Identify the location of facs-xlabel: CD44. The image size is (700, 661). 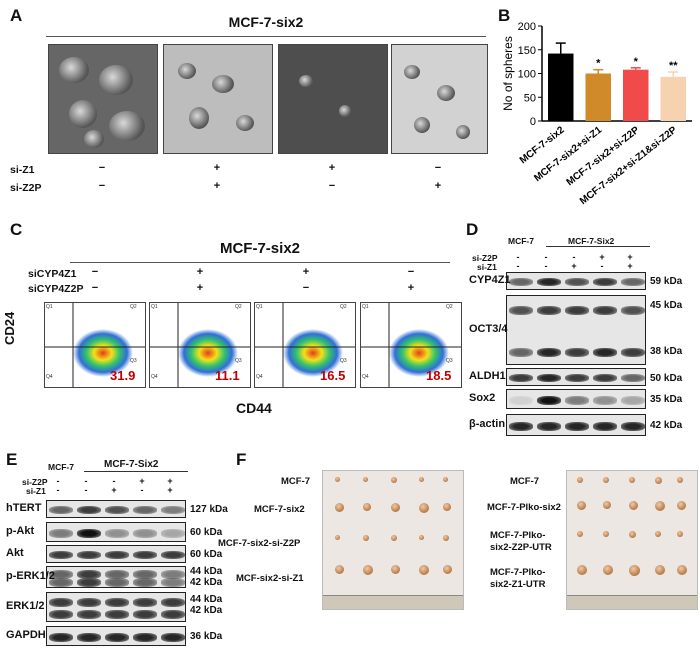
(254, 408).